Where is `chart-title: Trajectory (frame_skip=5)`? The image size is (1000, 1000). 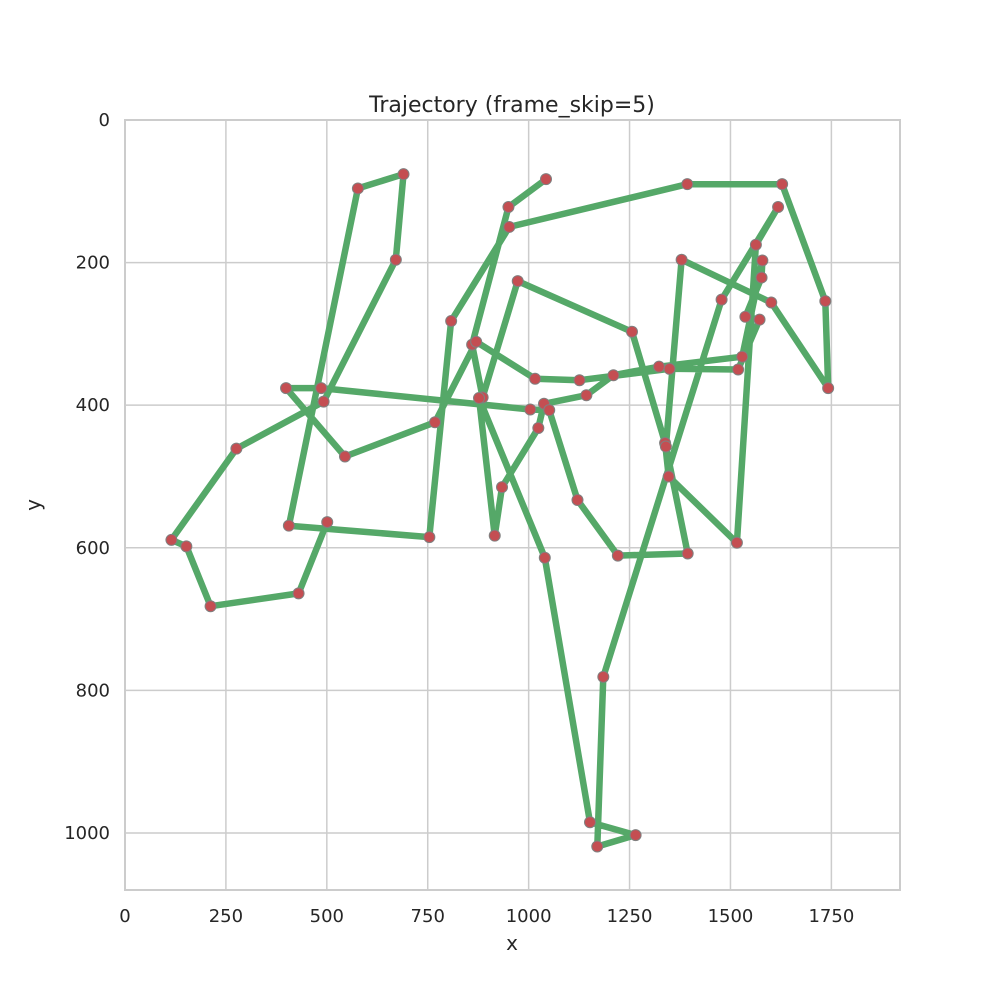 chart-title: Trajectory (frame_skip=5) is located at coordinates (511, 105).